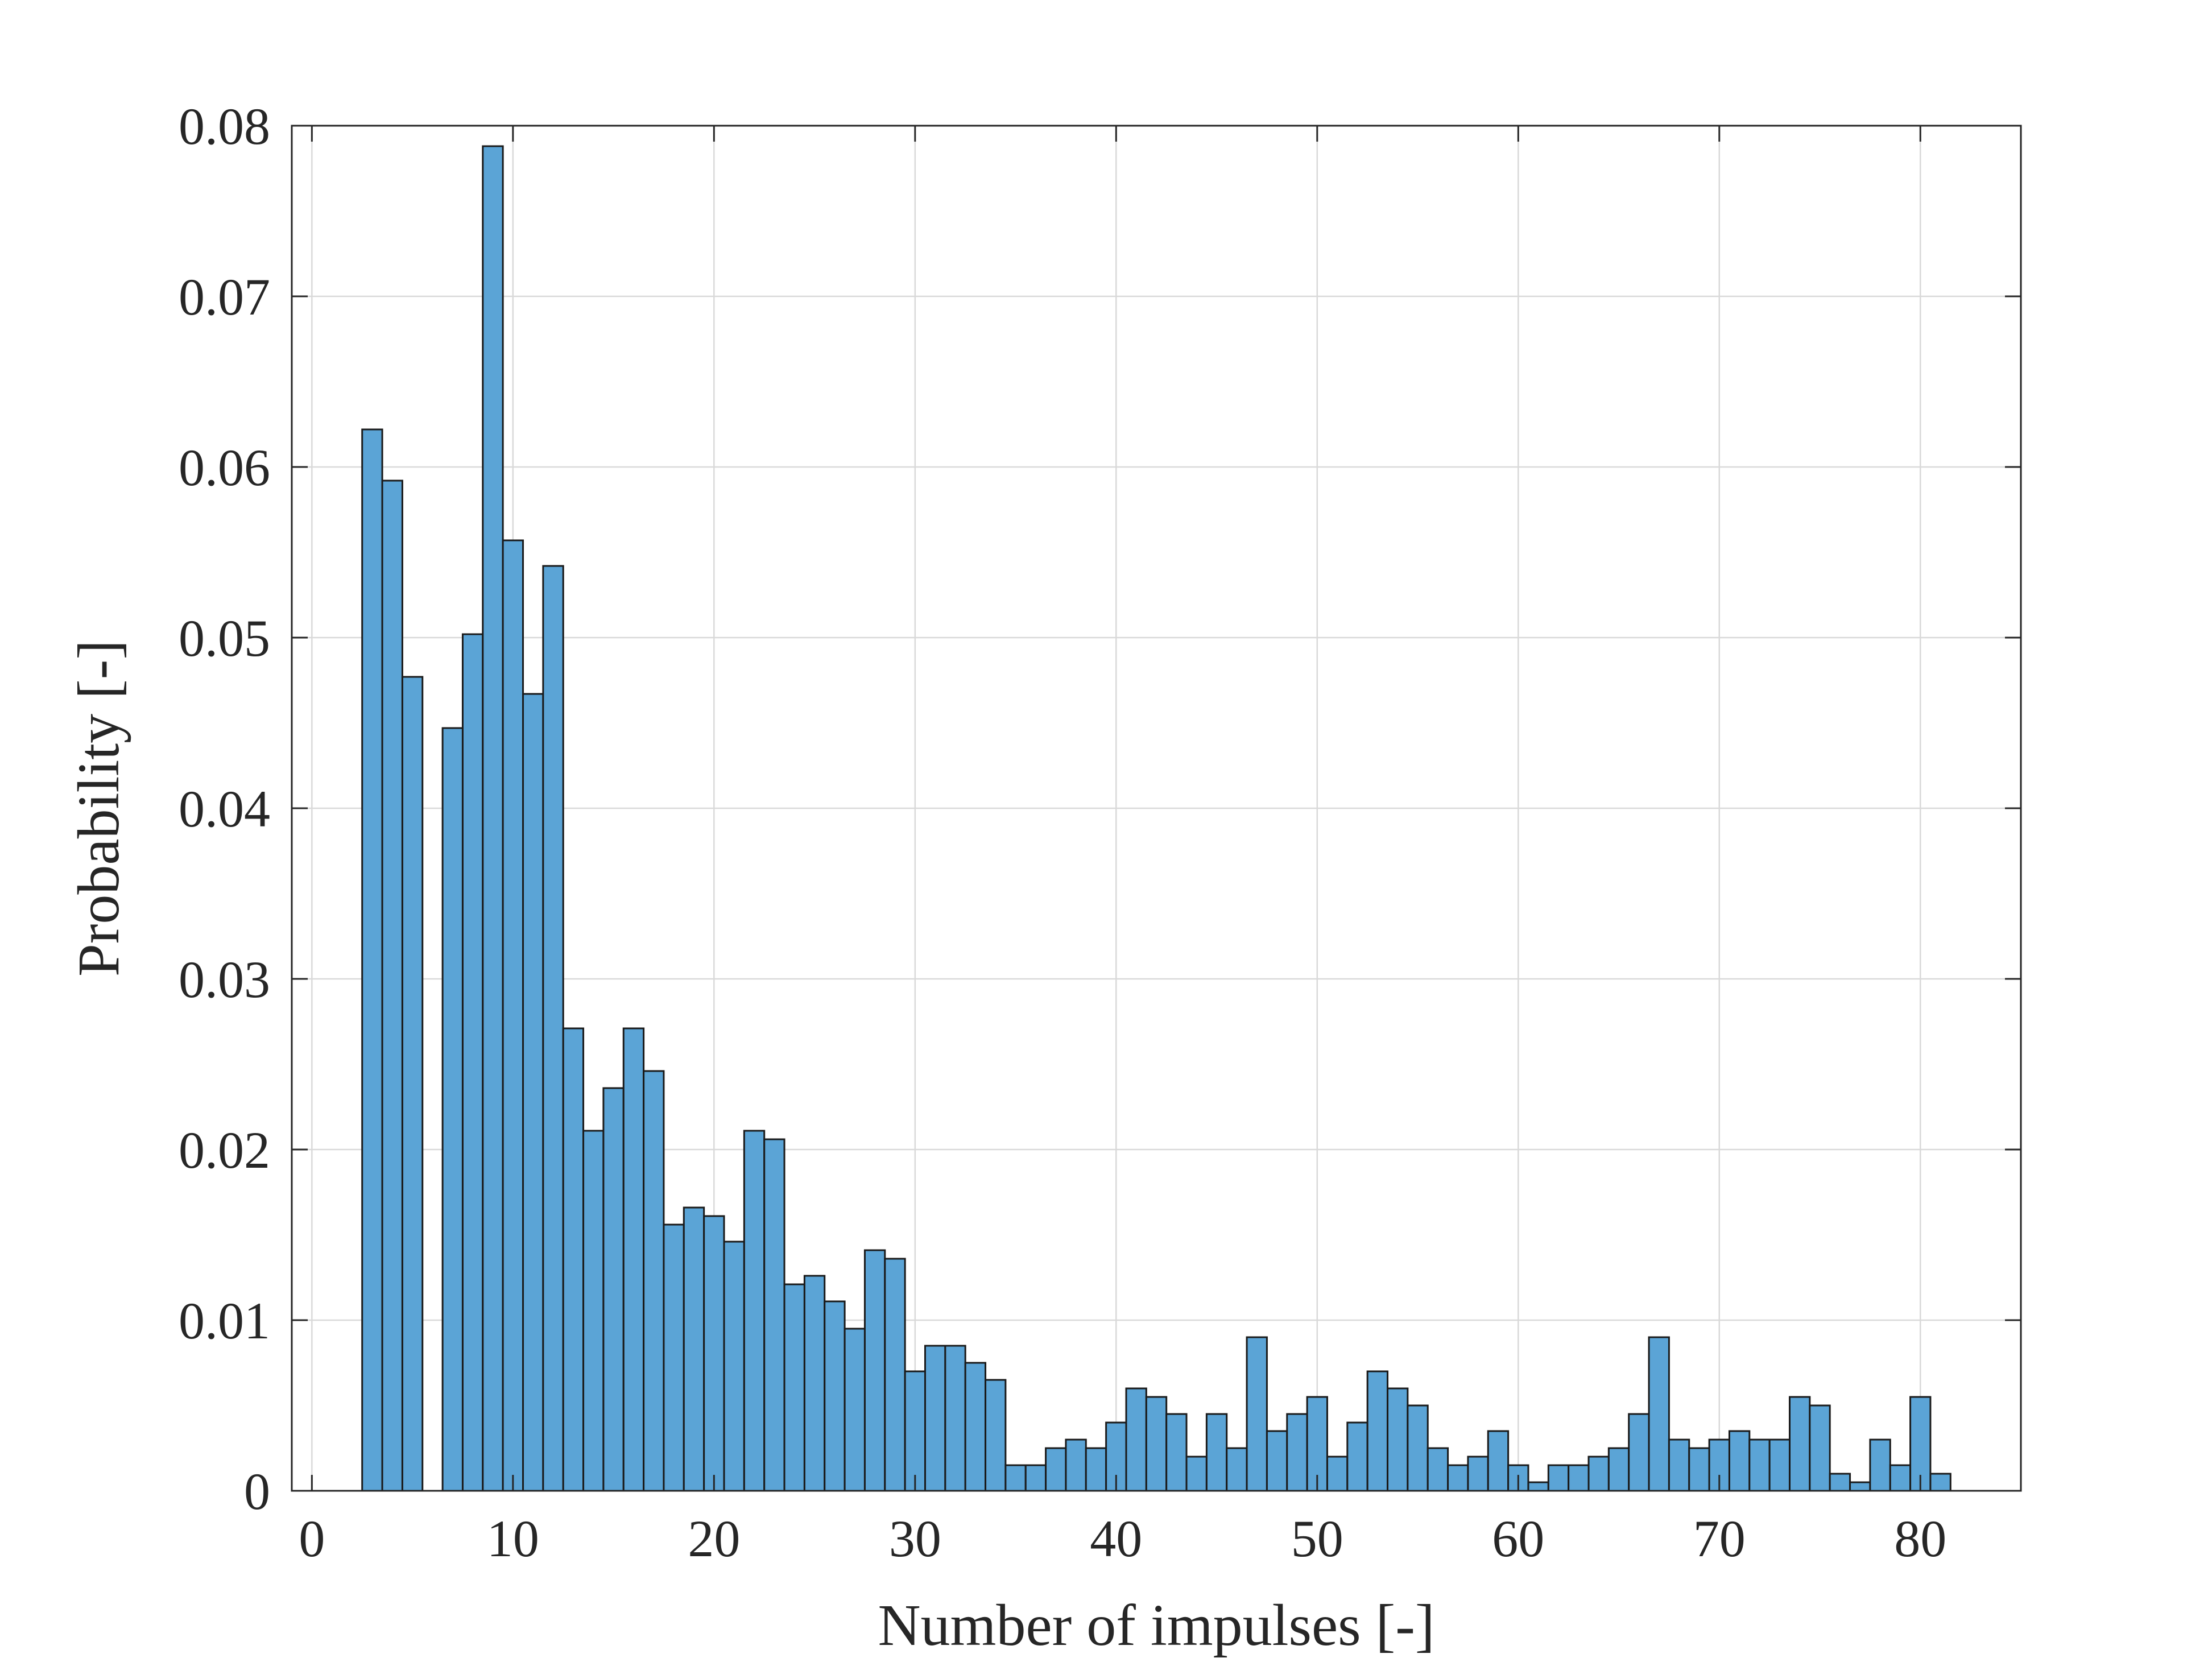 The width and height of the screenshot is (2212, 1662). Describe the element at coordinates (1156, 1625) in the screenshot. I see `x-axis-label: Number of impulses [-]` at that location.